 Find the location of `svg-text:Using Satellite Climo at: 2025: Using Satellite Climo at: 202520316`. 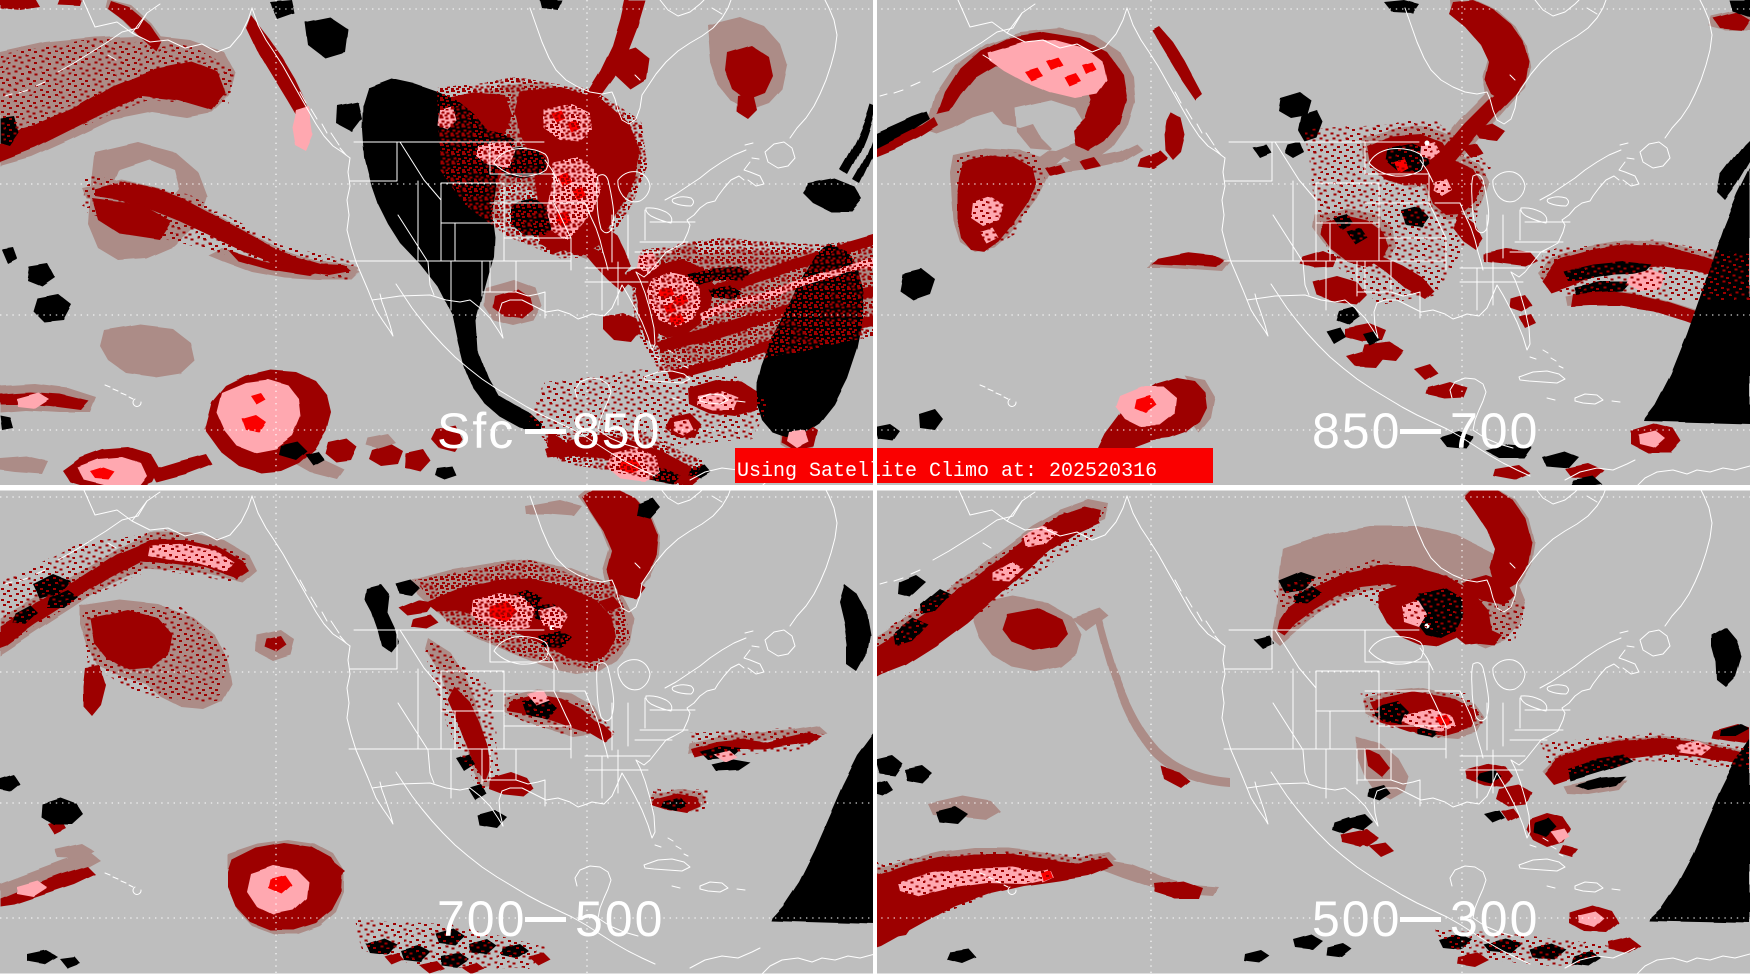

svg-text:Using Satellite Climo at: 2025: Using Satellite Climo at: 202520316 is located at coordinates (947, 471).